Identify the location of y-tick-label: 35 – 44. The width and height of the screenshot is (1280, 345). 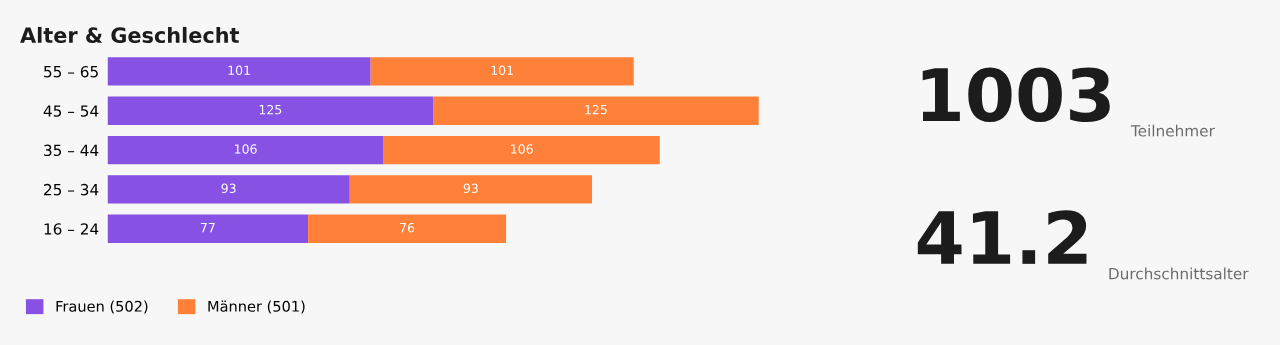
(71, 150).